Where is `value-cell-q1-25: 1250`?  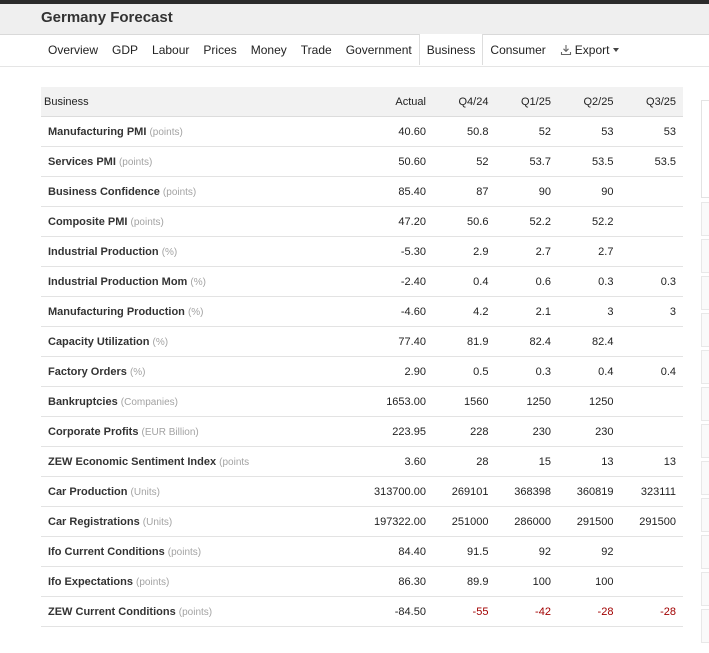 value-cell-q1-25: 1250 is located at coordinates (526, 401).